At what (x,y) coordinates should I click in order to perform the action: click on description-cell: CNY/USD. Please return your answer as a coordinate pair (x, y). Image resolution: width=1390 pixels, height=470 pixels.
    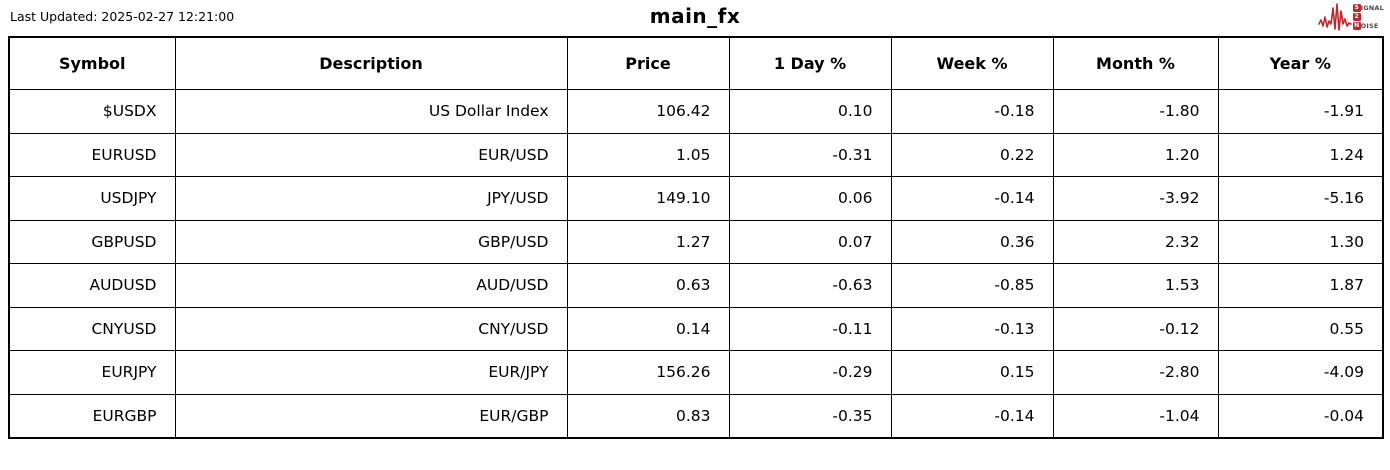
    Looking at the image, I should click on (371, 328).